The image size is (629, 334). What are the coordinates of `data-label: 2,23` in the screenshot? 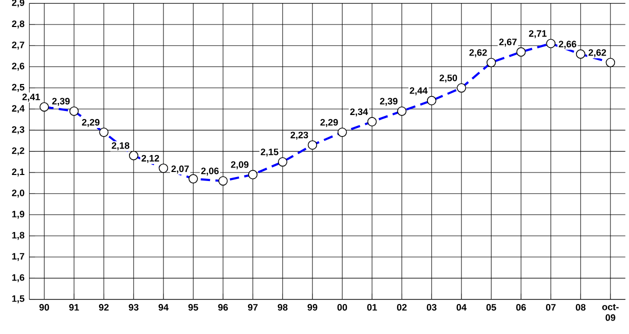 It's located at (299, 136).